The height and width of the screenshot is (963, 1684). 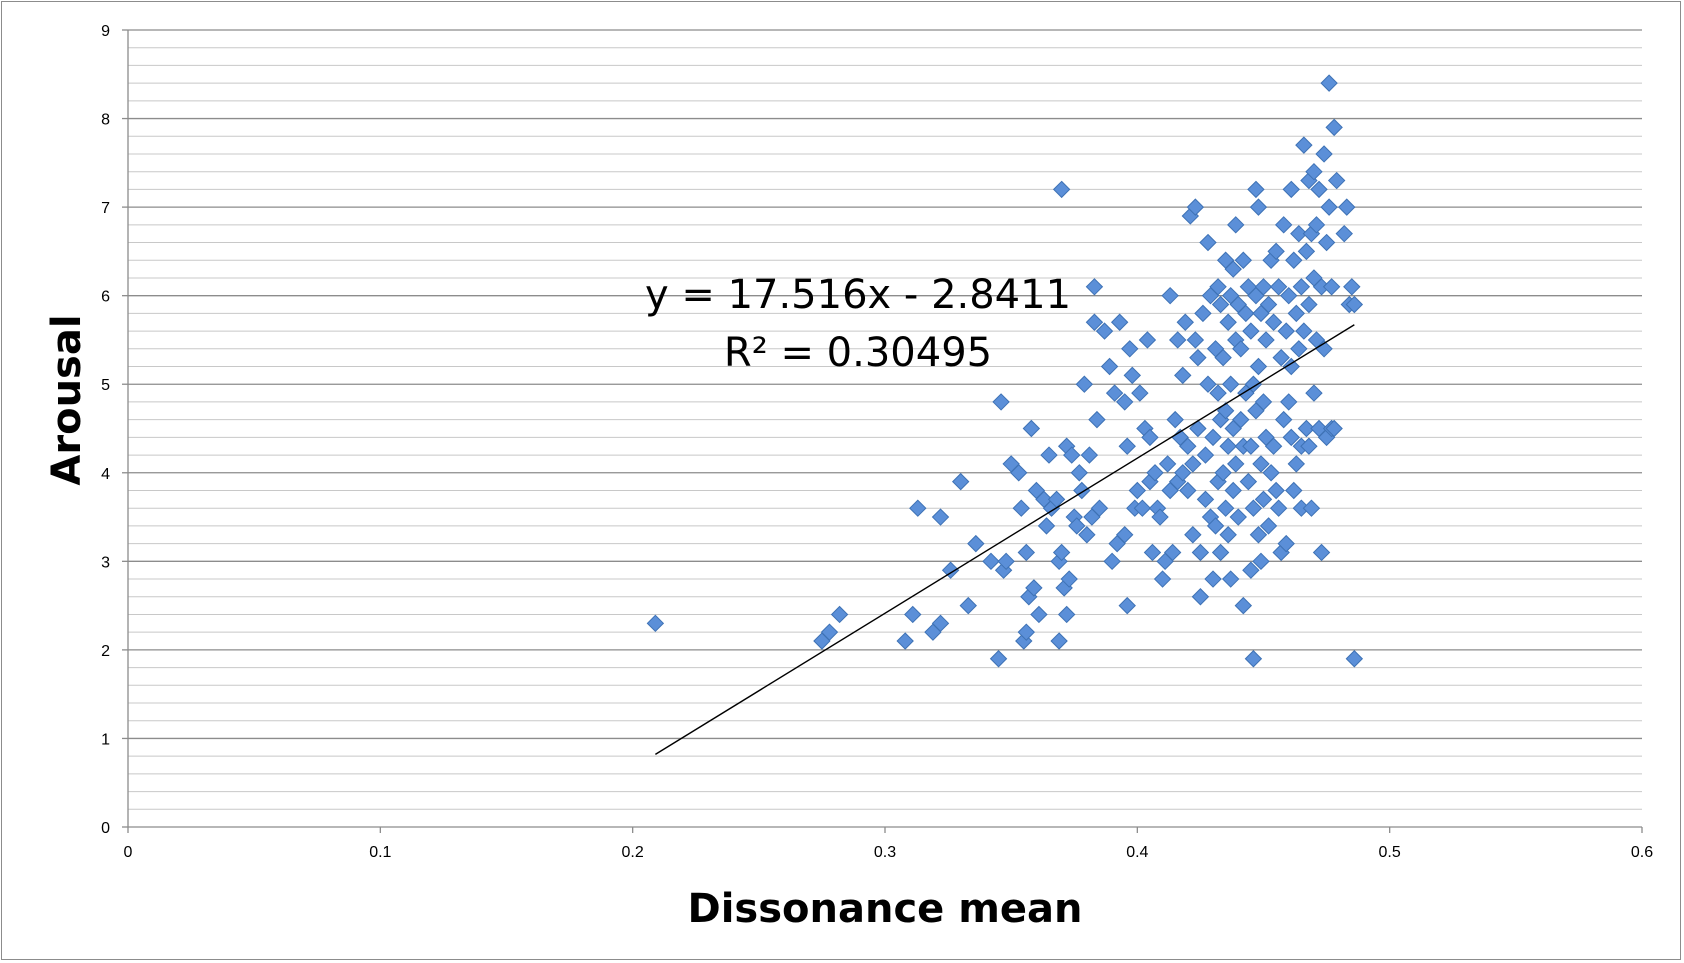 What do you see at coordinates (105, 31) in the screenshot?
I see `y-tick-label: 9` at bounding box center [105, 31].